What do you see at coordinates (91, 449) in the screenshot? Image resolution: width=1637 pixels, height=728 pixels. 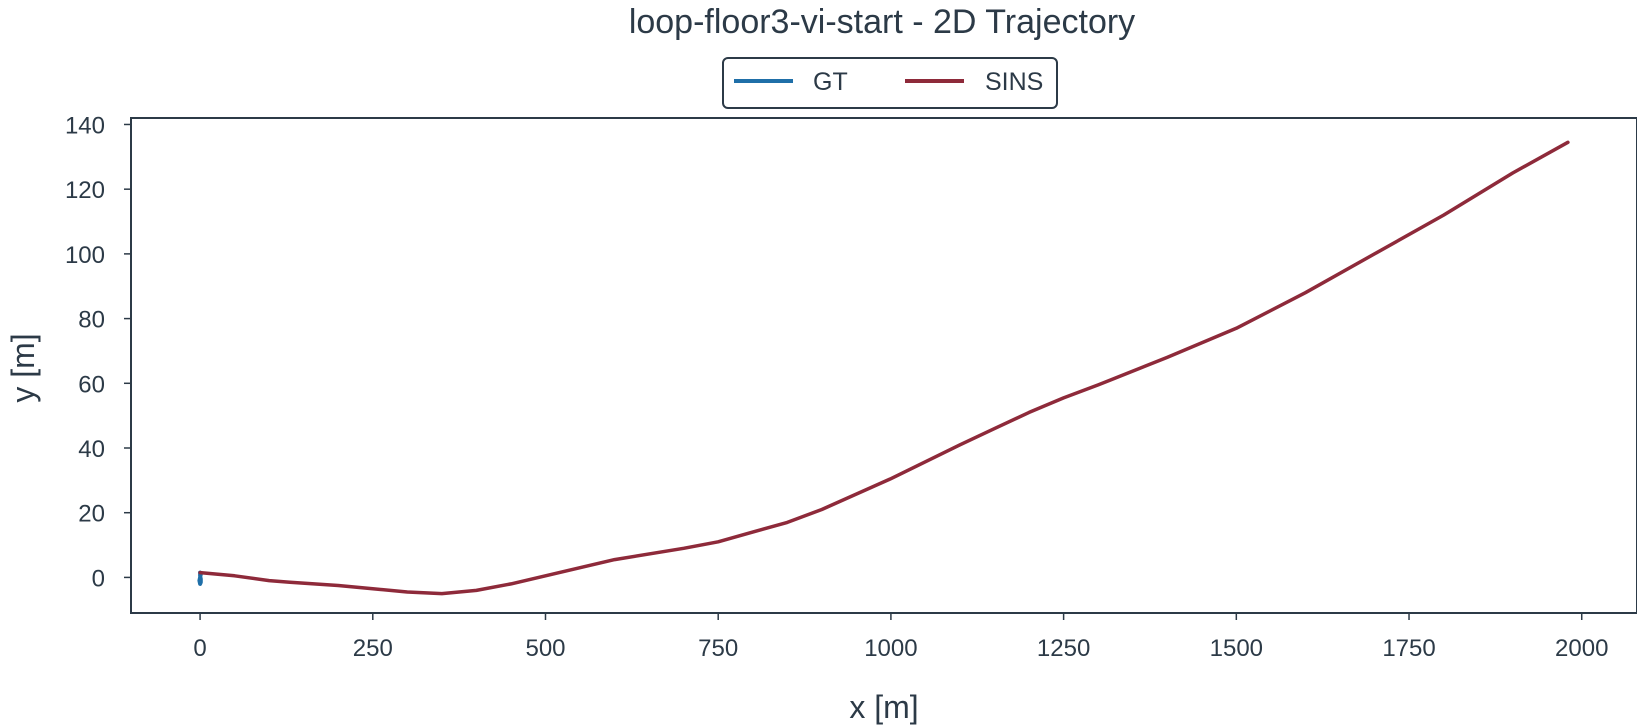 I see `y-tick-label: 40` at bounding box center [91, 449].